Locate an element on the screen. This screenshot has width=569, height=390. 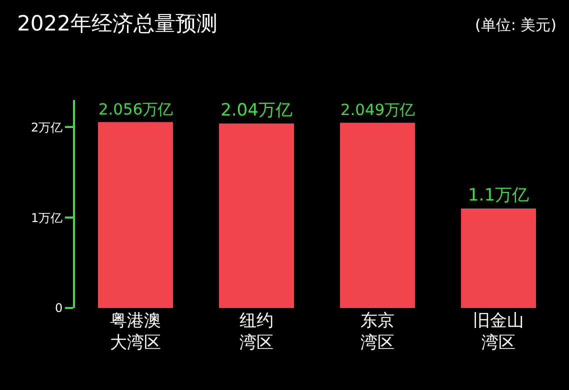
data-label: 2.04万亿 is located at coordinates (256, 110).